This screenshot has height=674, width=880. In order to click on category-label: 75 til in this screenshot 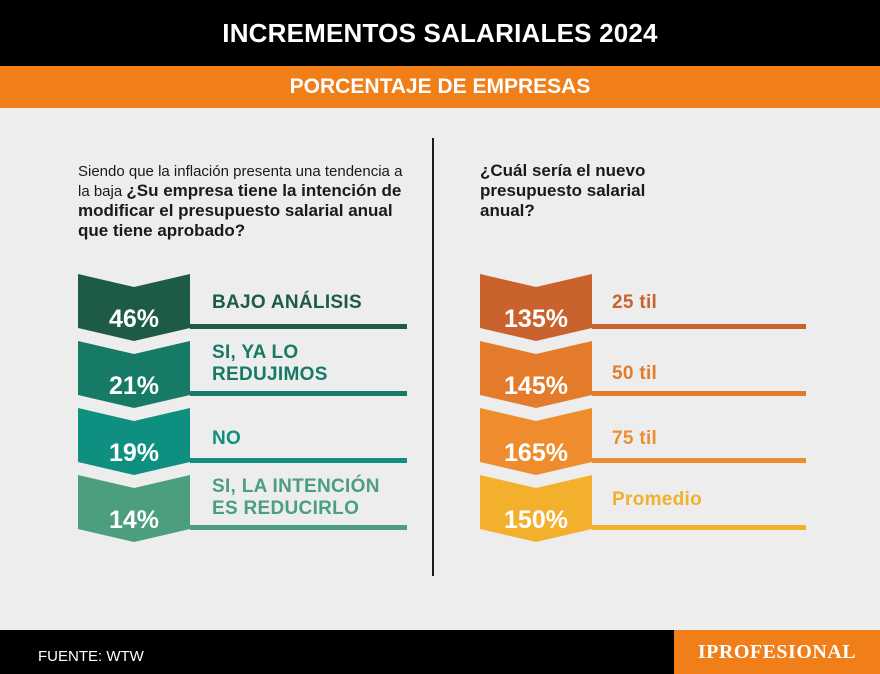, I will do `click(635, 438)`.